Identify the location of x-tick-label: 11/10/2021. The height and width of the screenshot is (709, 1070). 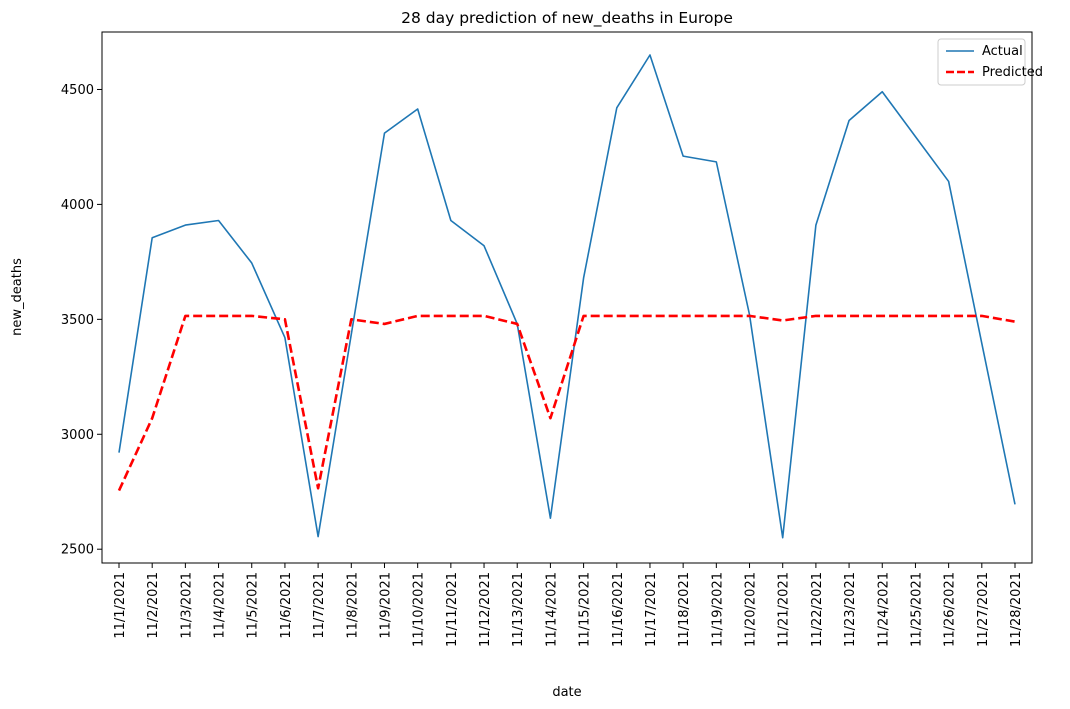
(419, 609).